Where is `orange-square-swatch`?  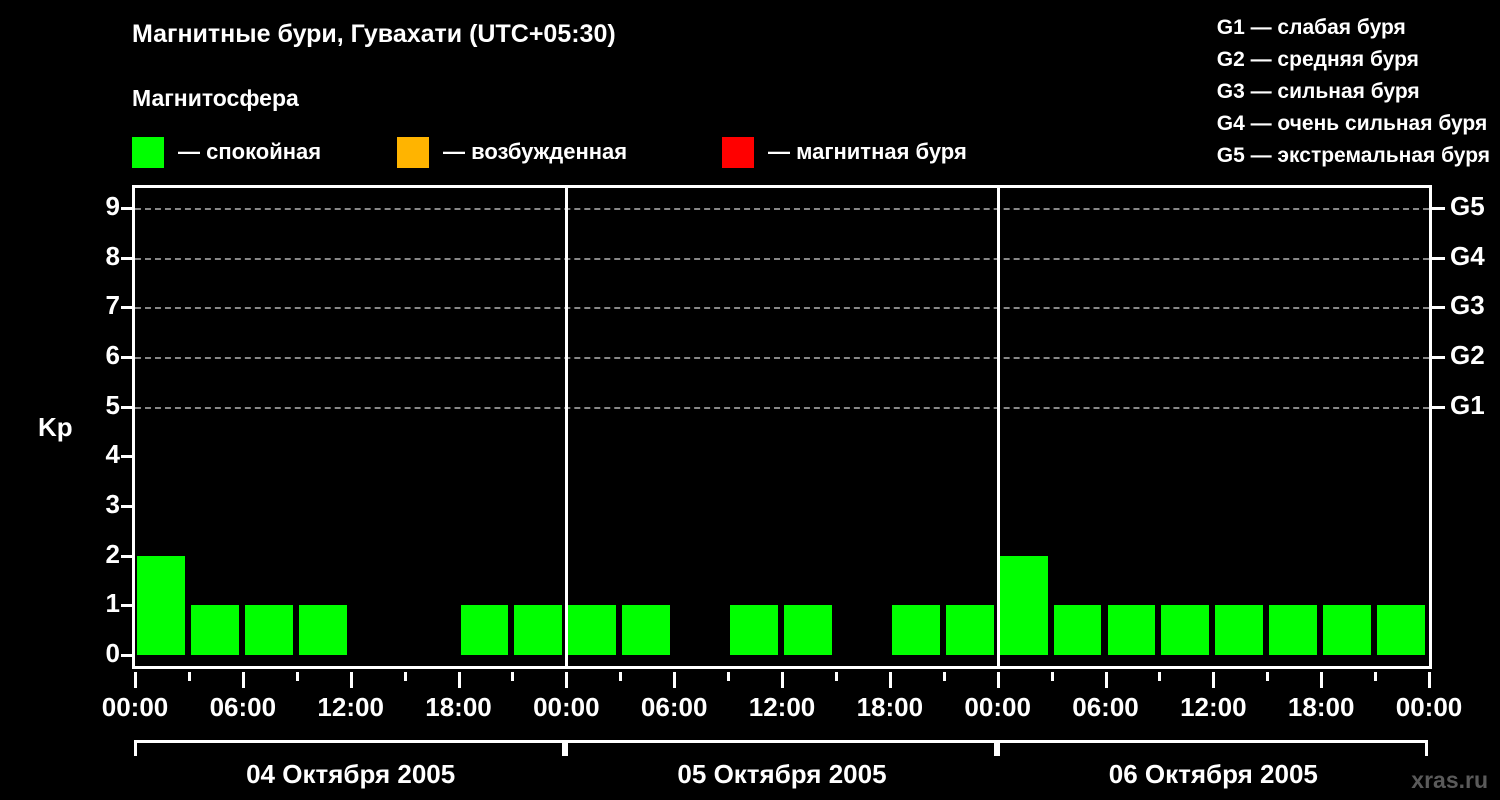
orange-square-swatch is located at coordinates (413, 152).